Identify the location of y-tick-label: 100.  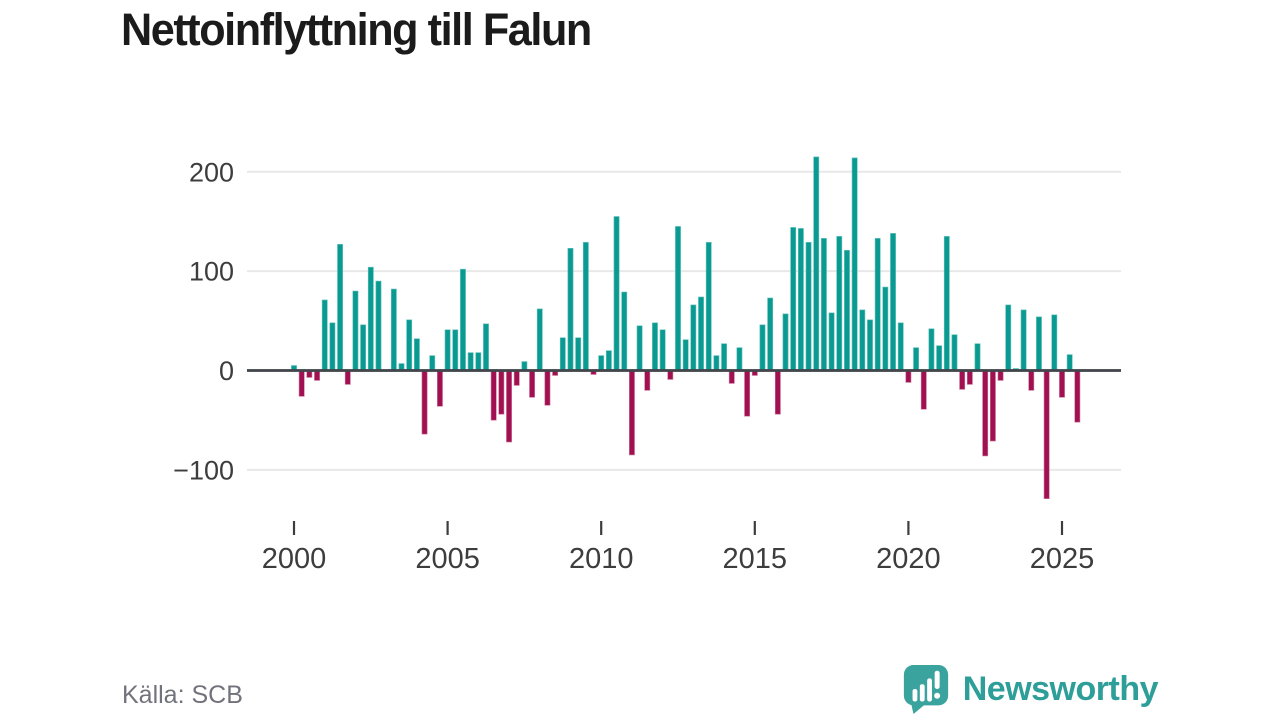
(211, 272).